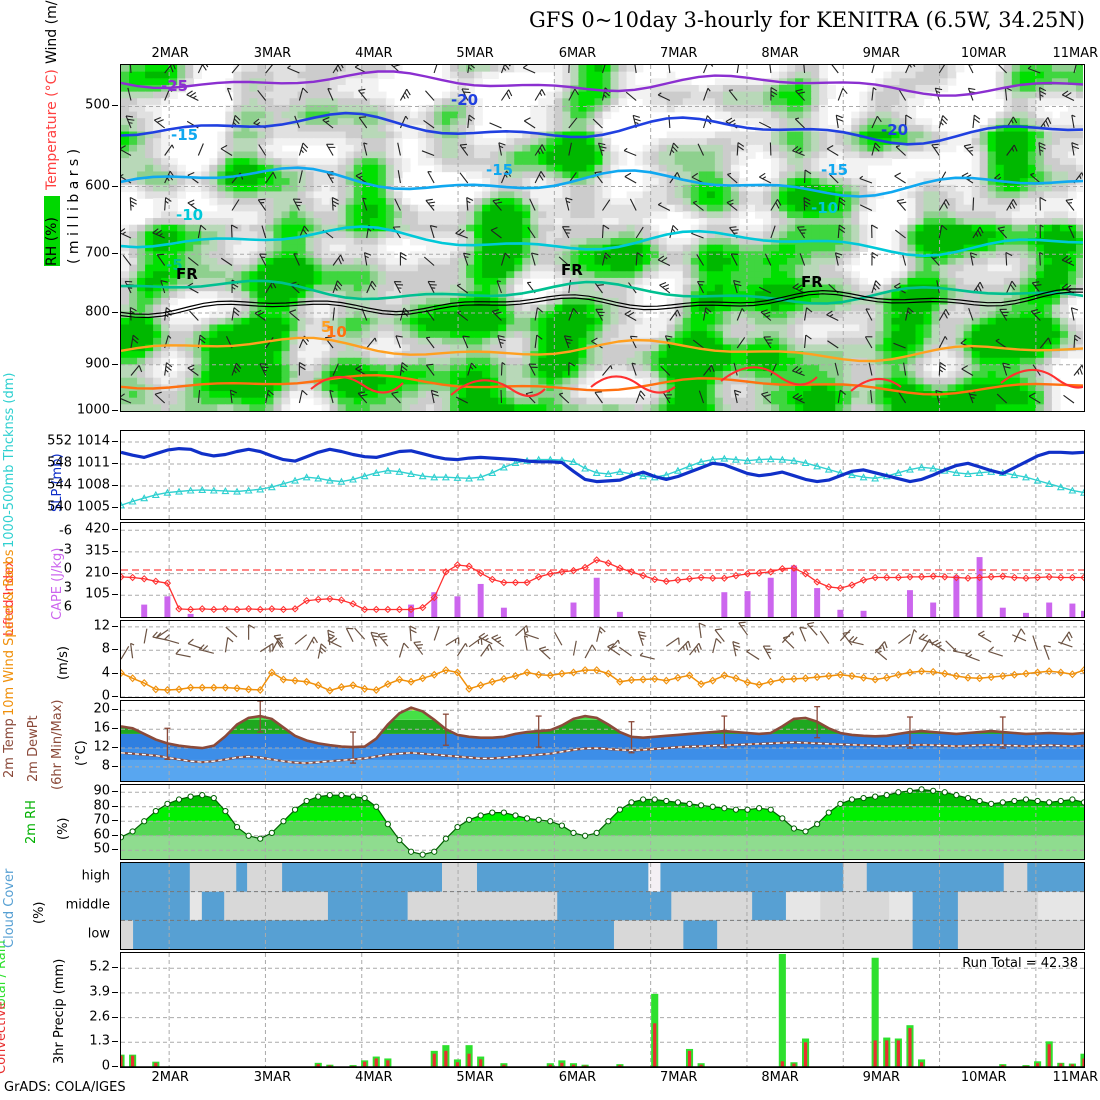 This screenshot has height=1100, width=1100. I want to click on y-tick-label: 3, so click(67, 588).